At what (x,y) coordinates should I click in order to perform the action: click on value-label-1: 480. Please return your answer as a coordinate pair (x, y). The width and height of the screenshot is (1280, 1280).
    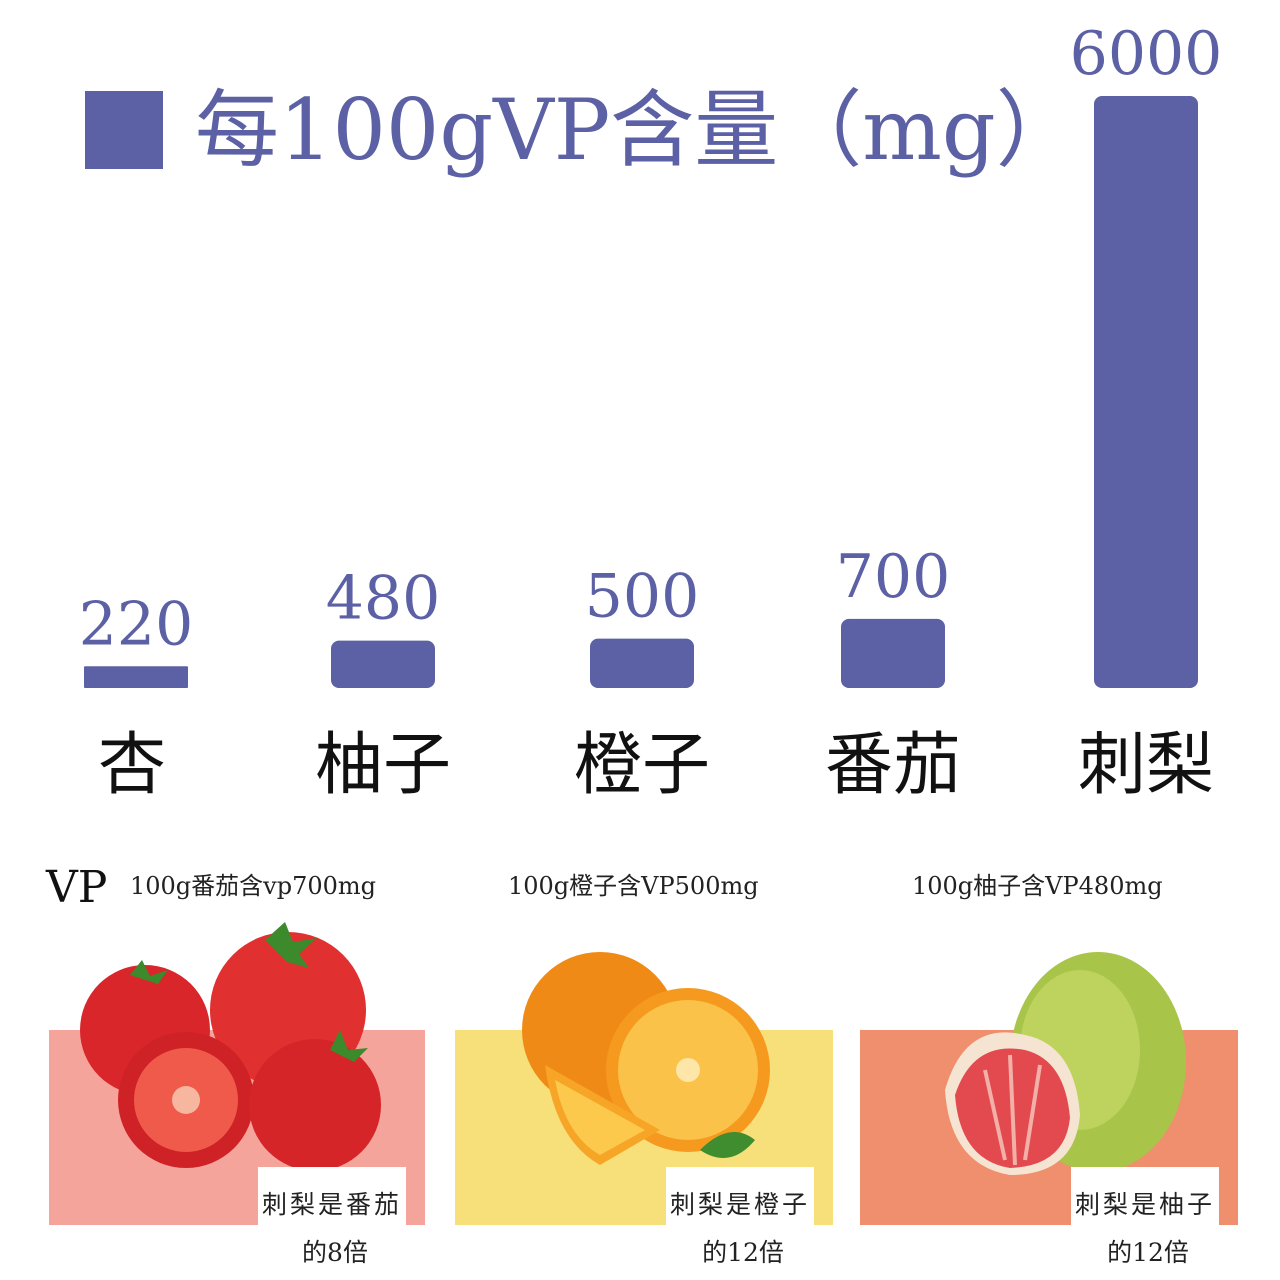
    Looking at the image, I should click on (383, 599).